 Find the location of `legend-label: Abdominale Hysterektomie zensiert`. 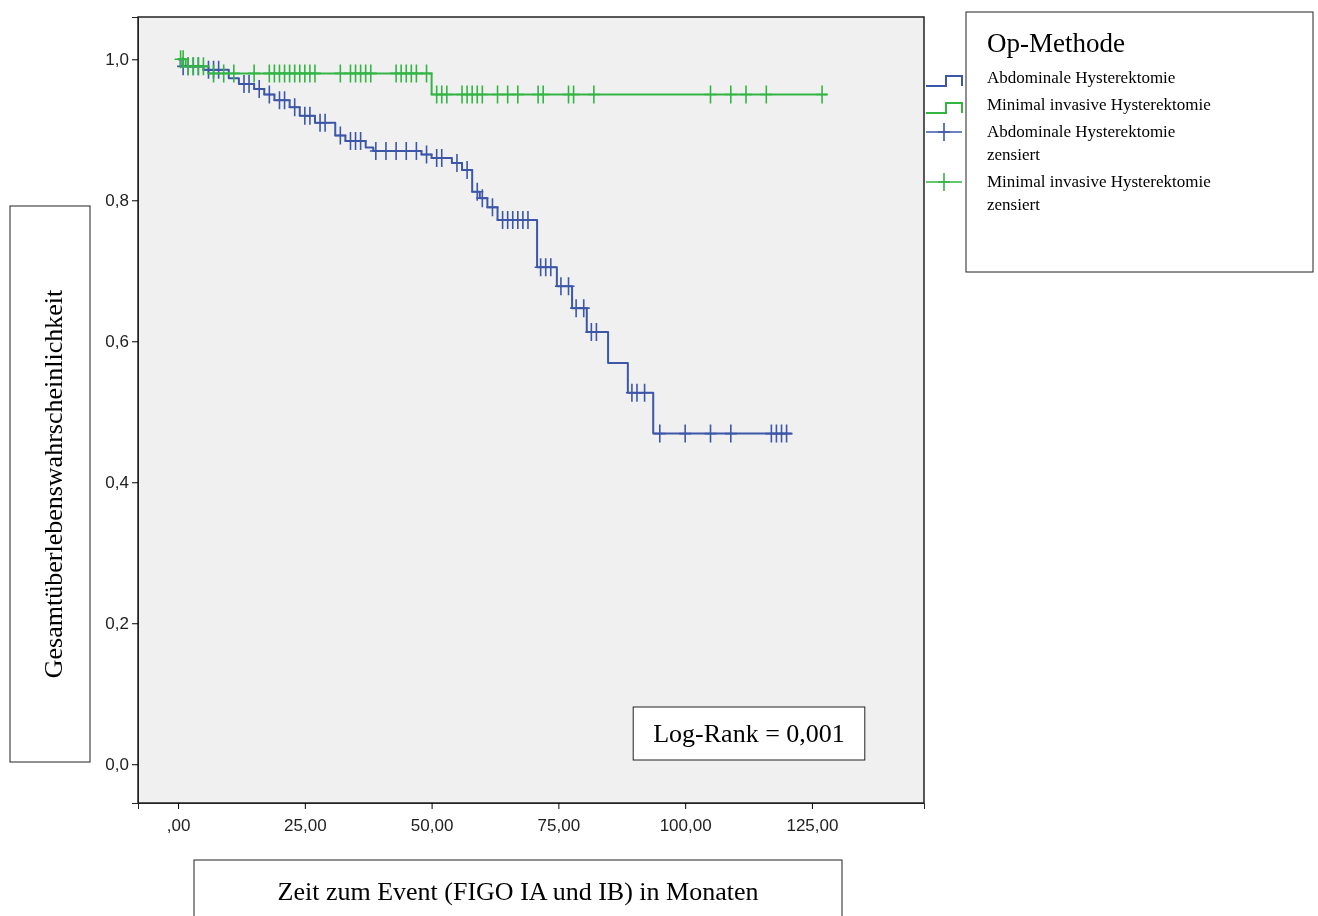

legend-label: Abdominale Hysterektomie zensiert is located at coordinates (1081, 143).